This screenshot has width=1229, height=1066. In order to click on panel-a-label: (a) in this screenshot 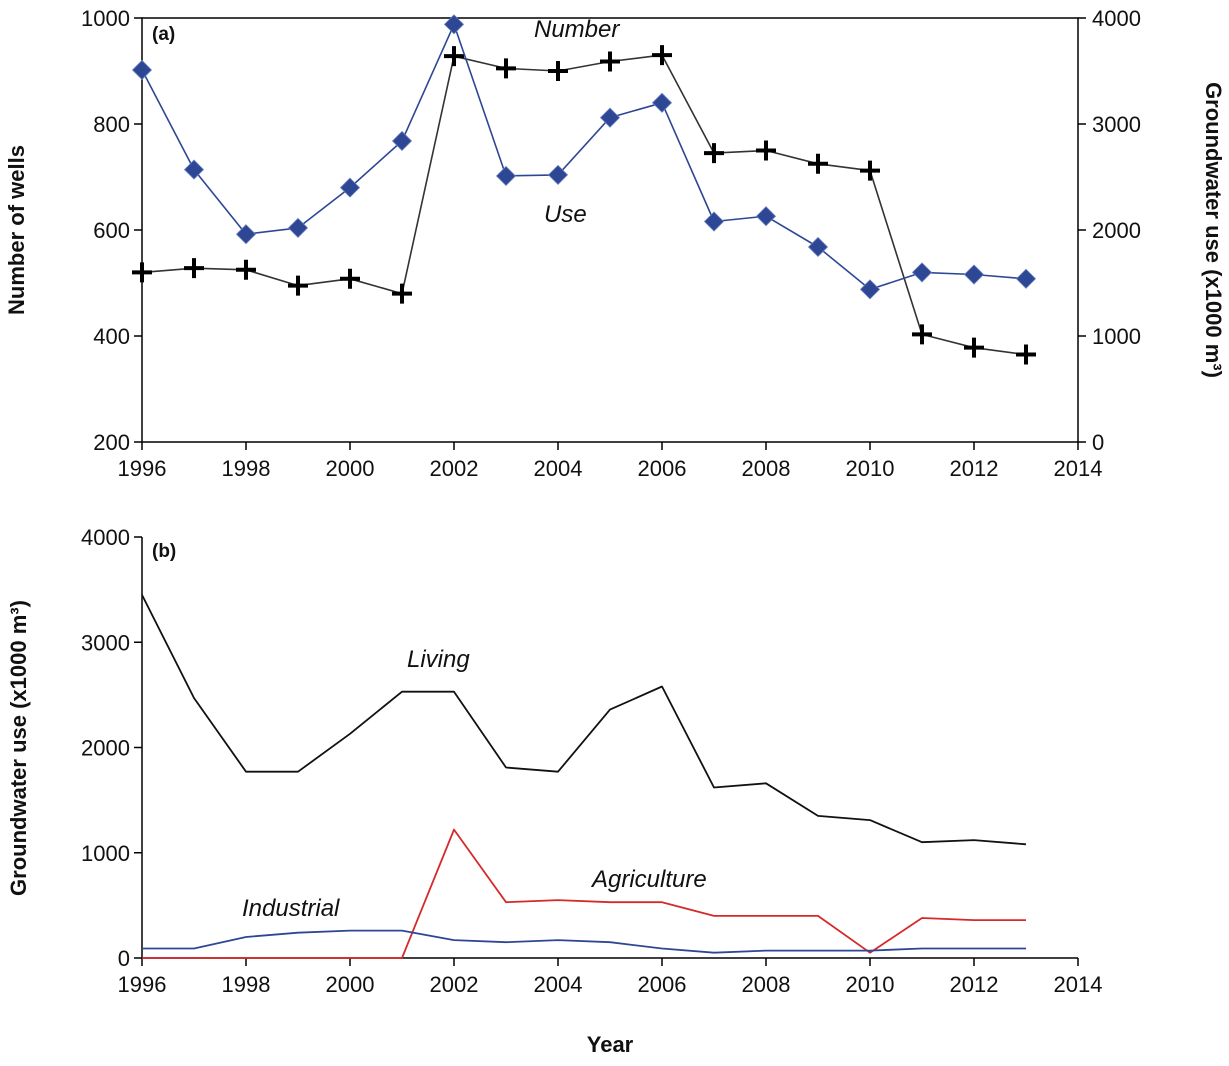, I will do `click(163, 34)`.